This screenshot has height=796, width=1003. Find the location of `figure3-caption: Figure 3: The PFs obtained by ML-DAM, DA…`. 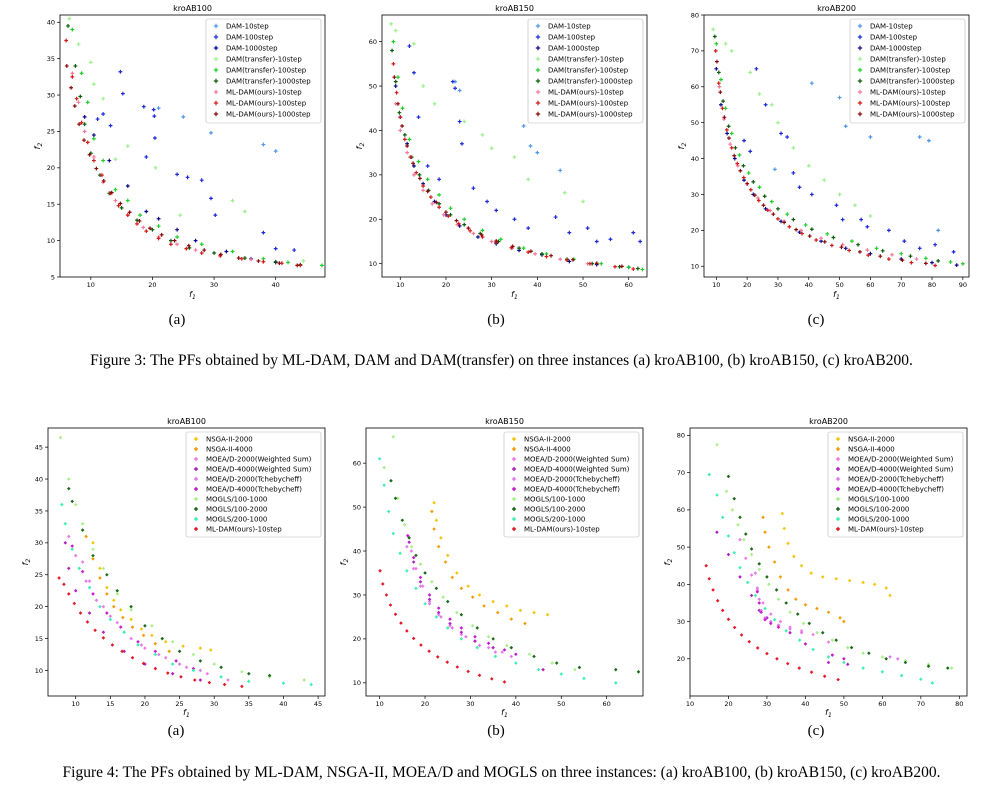

figure3-caption: Figure 3: The PFs obtained by ML-DAM, DA… is located at coordinates (501, 360).